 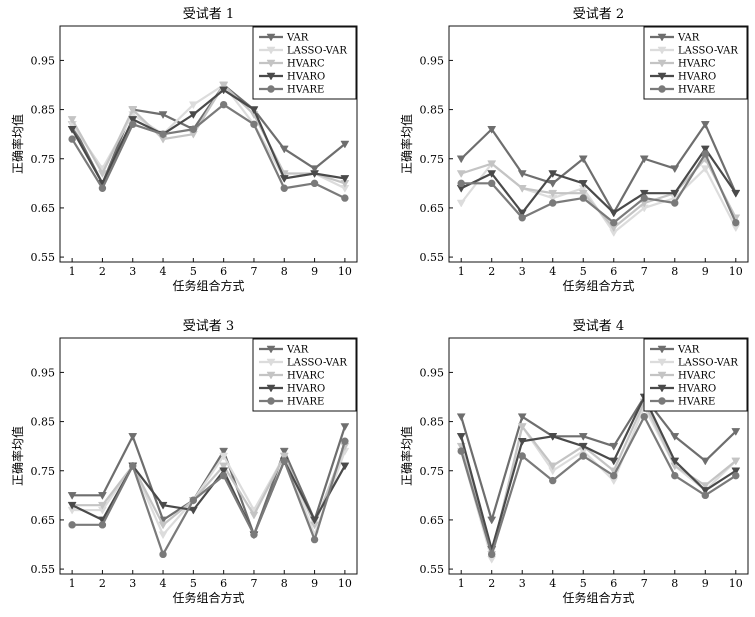 I want to click on x-tick-label: 8, so click(x=284, y=271).